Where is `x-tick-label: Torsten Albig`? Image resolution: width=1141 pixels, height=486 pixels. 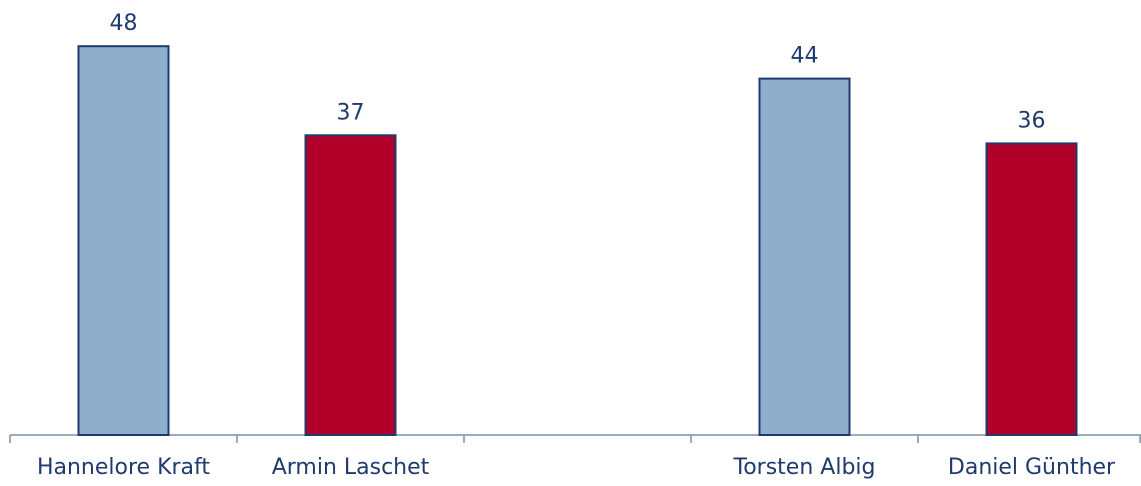
x-tick-label: Torsten Albig is located at coordinates (804, 467).